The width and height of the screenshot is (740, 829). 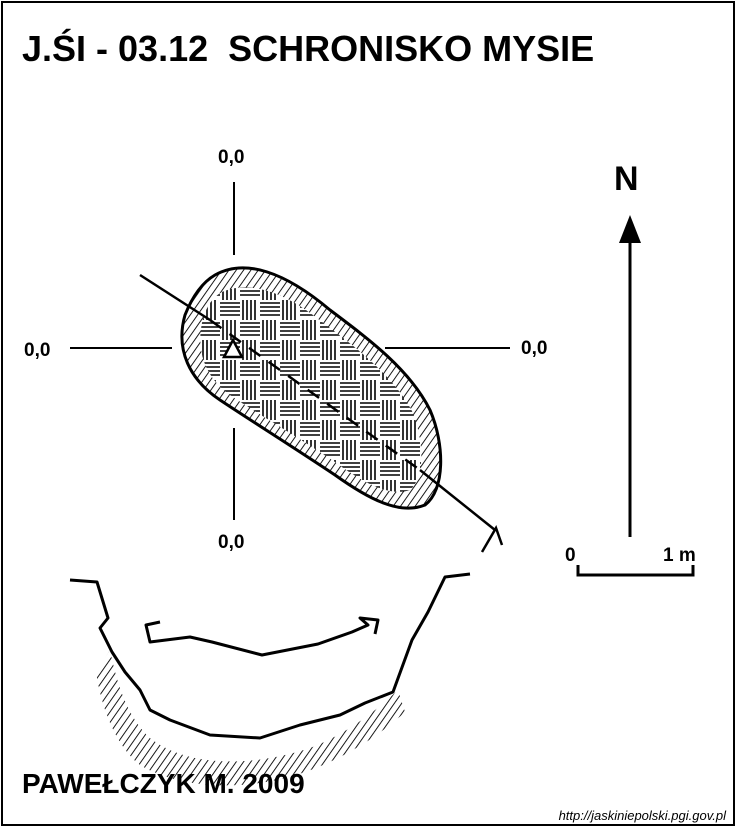 What do you see at coordinates (233, 348) in the screenshot?
I see `survey-station-icon` at bounding box center [233, 348].